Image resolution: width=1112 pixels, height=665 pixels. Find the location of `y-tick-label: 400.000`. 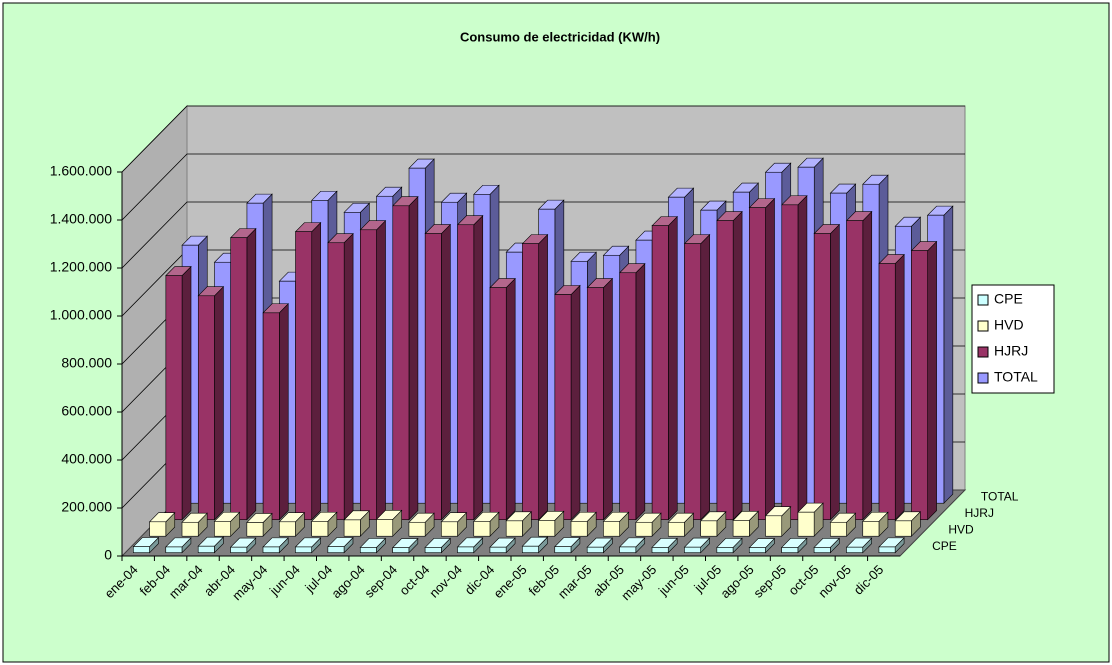

y-tick-label: 400.000 is located at coordinates (86, 459).